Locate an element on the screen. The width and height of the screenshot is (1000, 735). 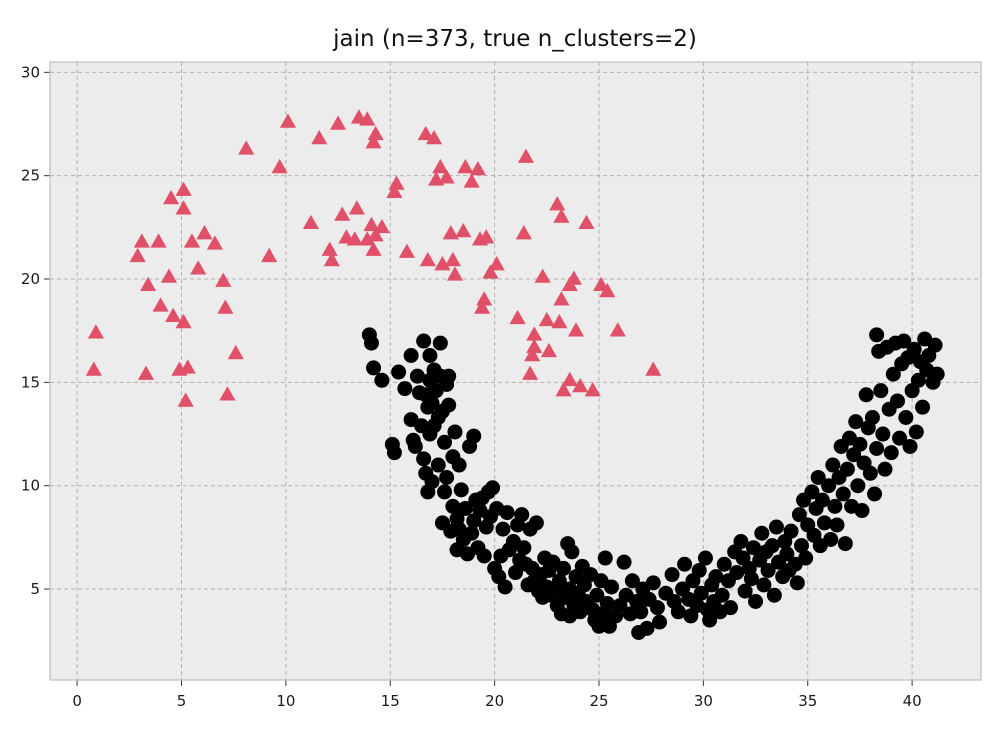
x-tick-label: 0 is located at coordinates (77, 701).